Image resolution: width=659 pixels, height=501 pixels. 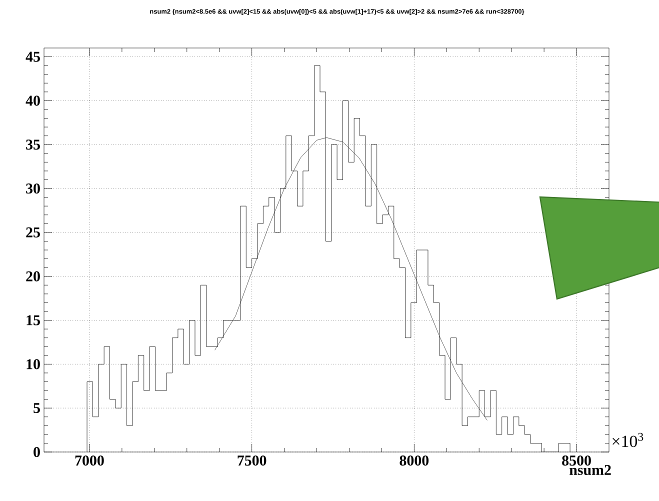 What do you see at coordinates (33, 232) in the screenshot?
I see `y-tick-label: 25` at bounding box center [33, 232].